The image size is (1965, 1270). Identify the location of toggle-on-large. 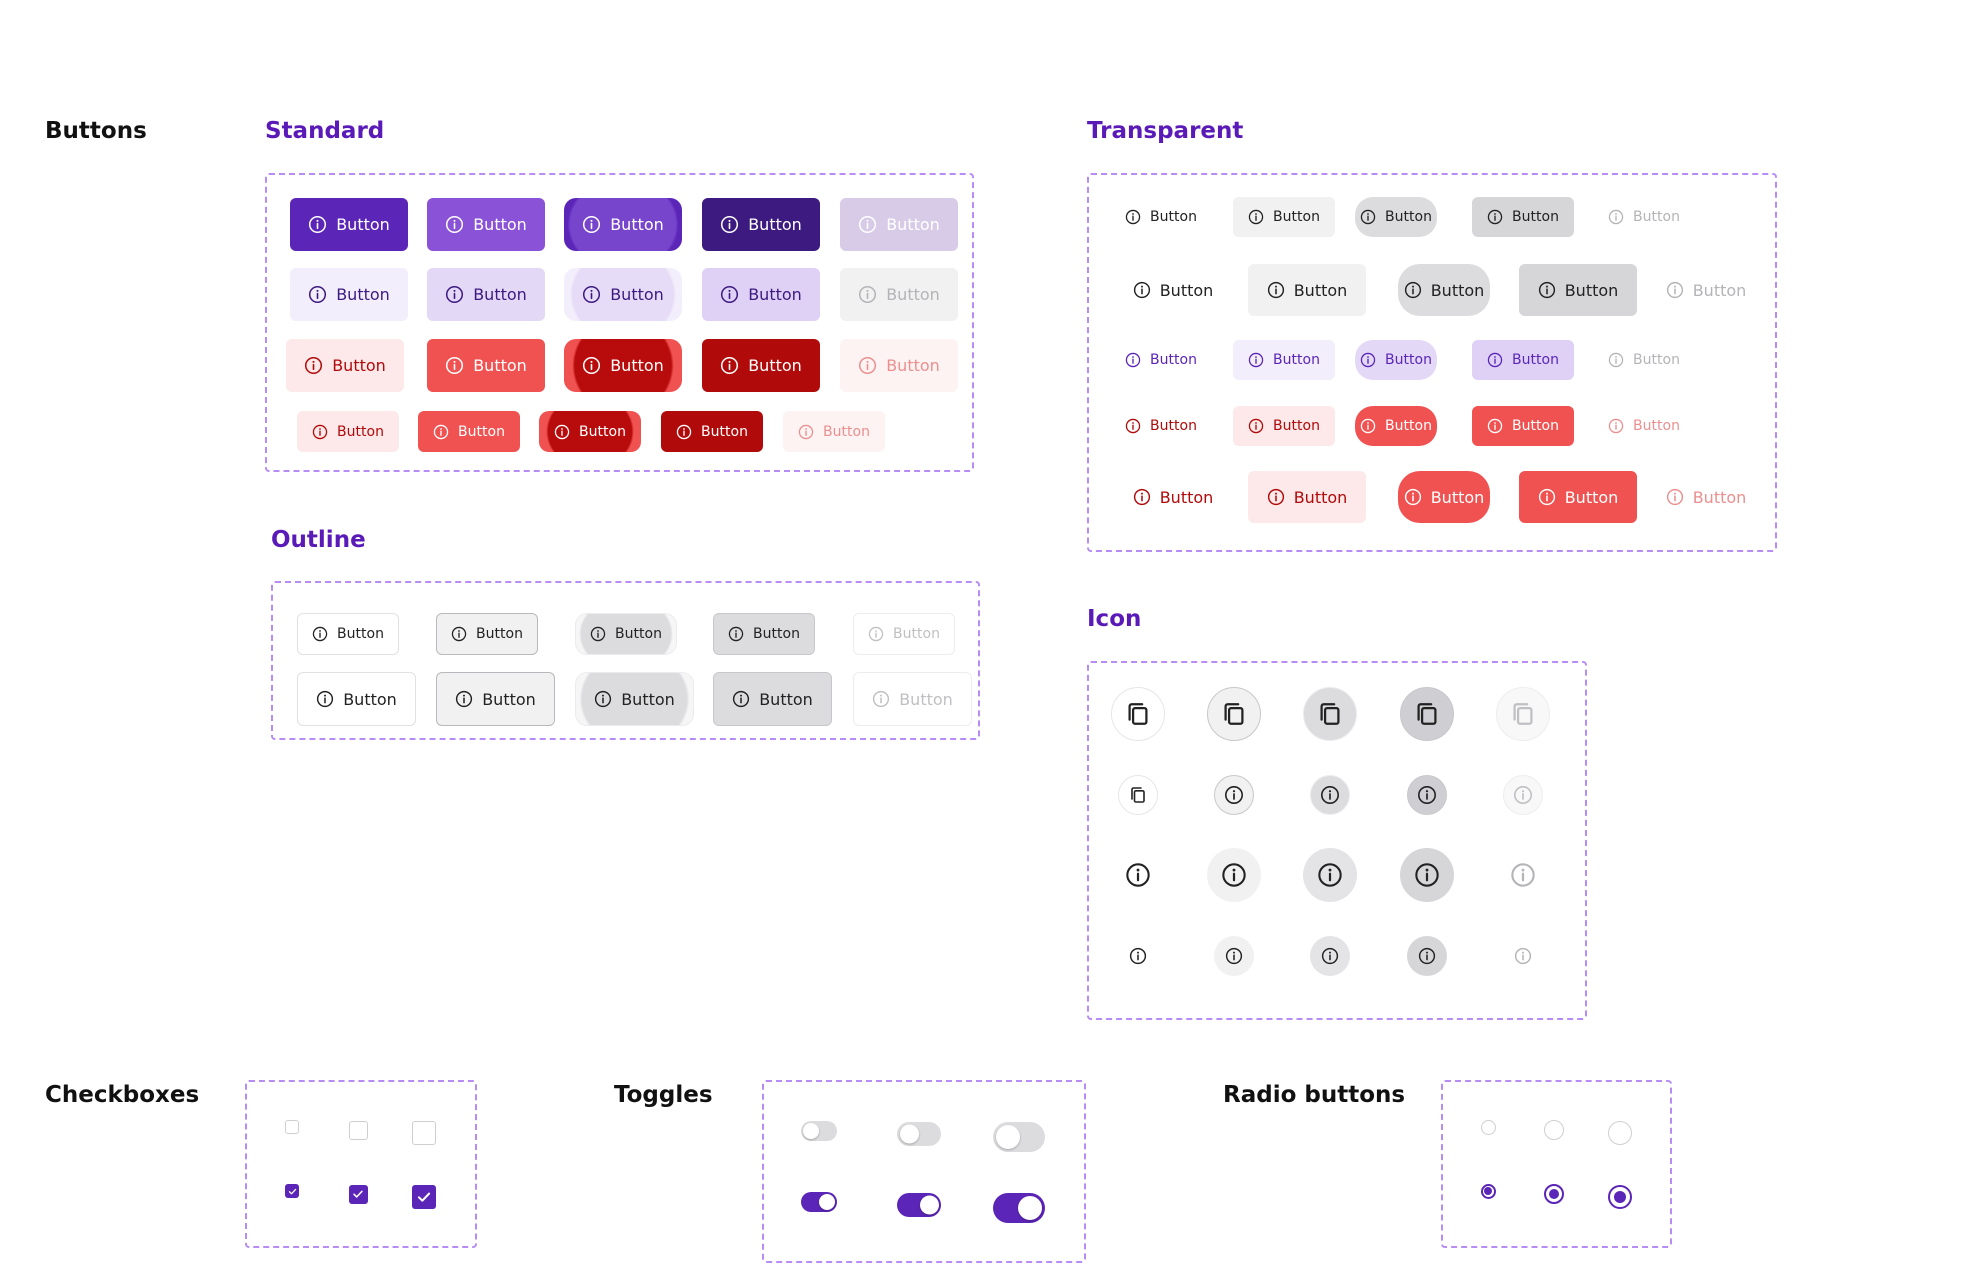
(1019, 1208).